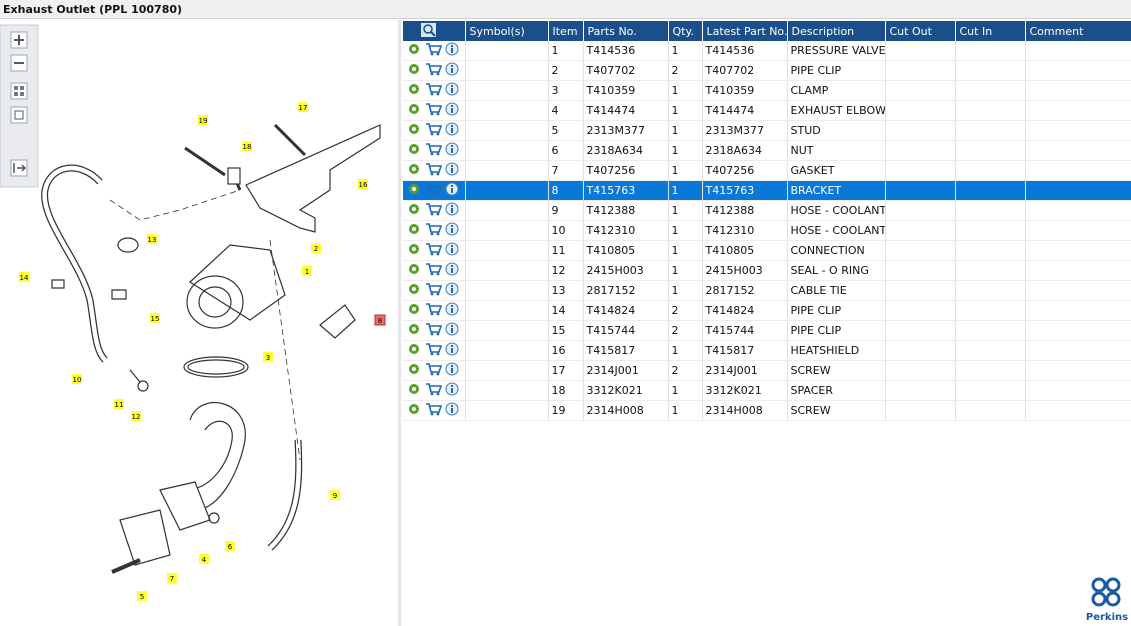  Describe the element at coordinates (767, 290) in the screenshot. I see `table-row: 13 2817152 1 2817152 CABLE TIE` at that location.